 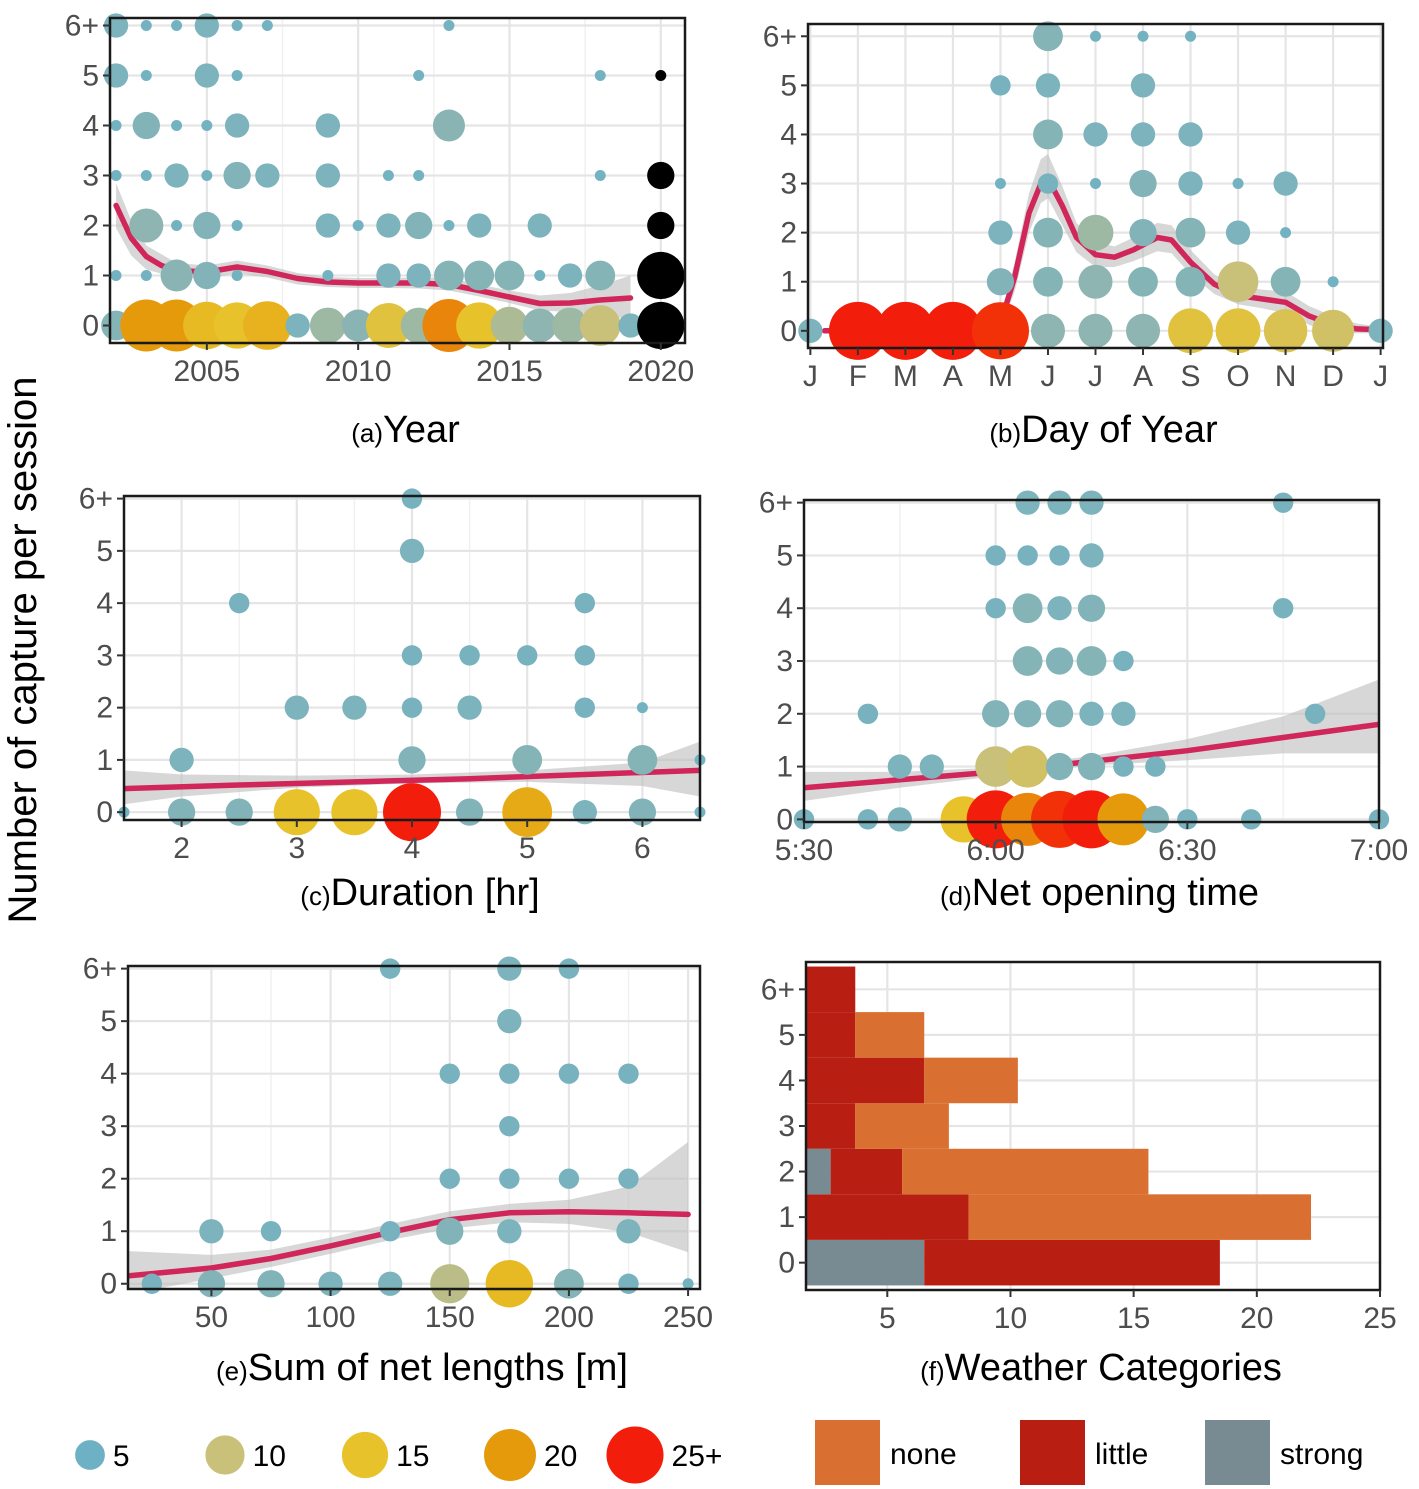 What do you see at coordinates (1047, 376) in the screenshot?
I see `x-tick-label: J` at bounding box center [1047, 376].